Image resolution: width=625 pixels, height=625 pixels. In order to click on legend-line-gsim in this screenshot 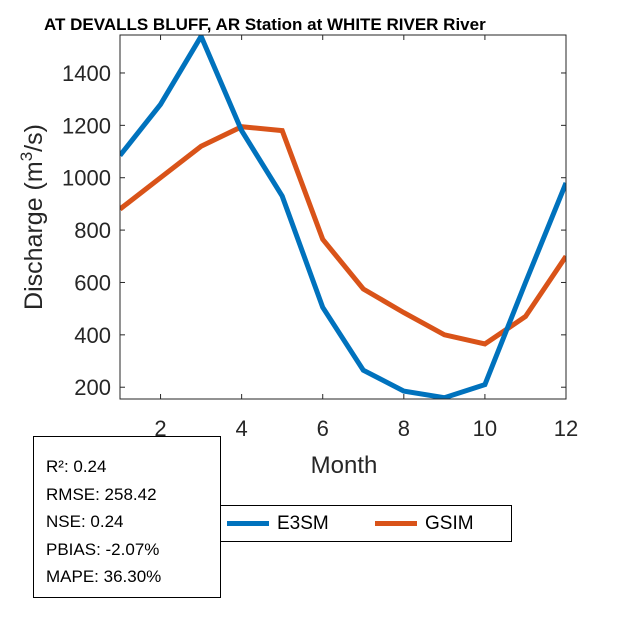, I will do `click(396, 523)`.